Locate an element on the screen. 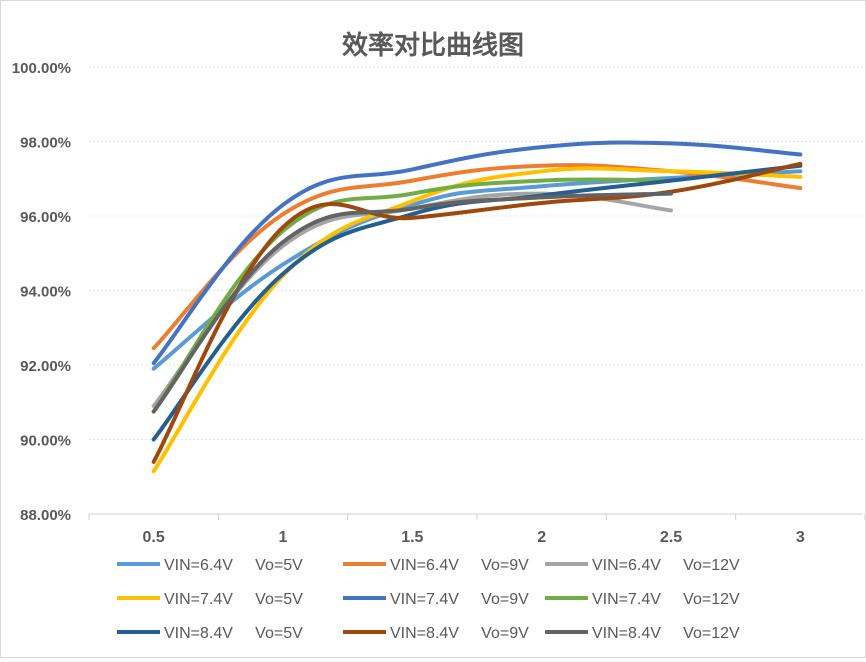 This screenshot has height=662, width=866. y-tick-label: 98.00% is located at coordinates (45, 143).